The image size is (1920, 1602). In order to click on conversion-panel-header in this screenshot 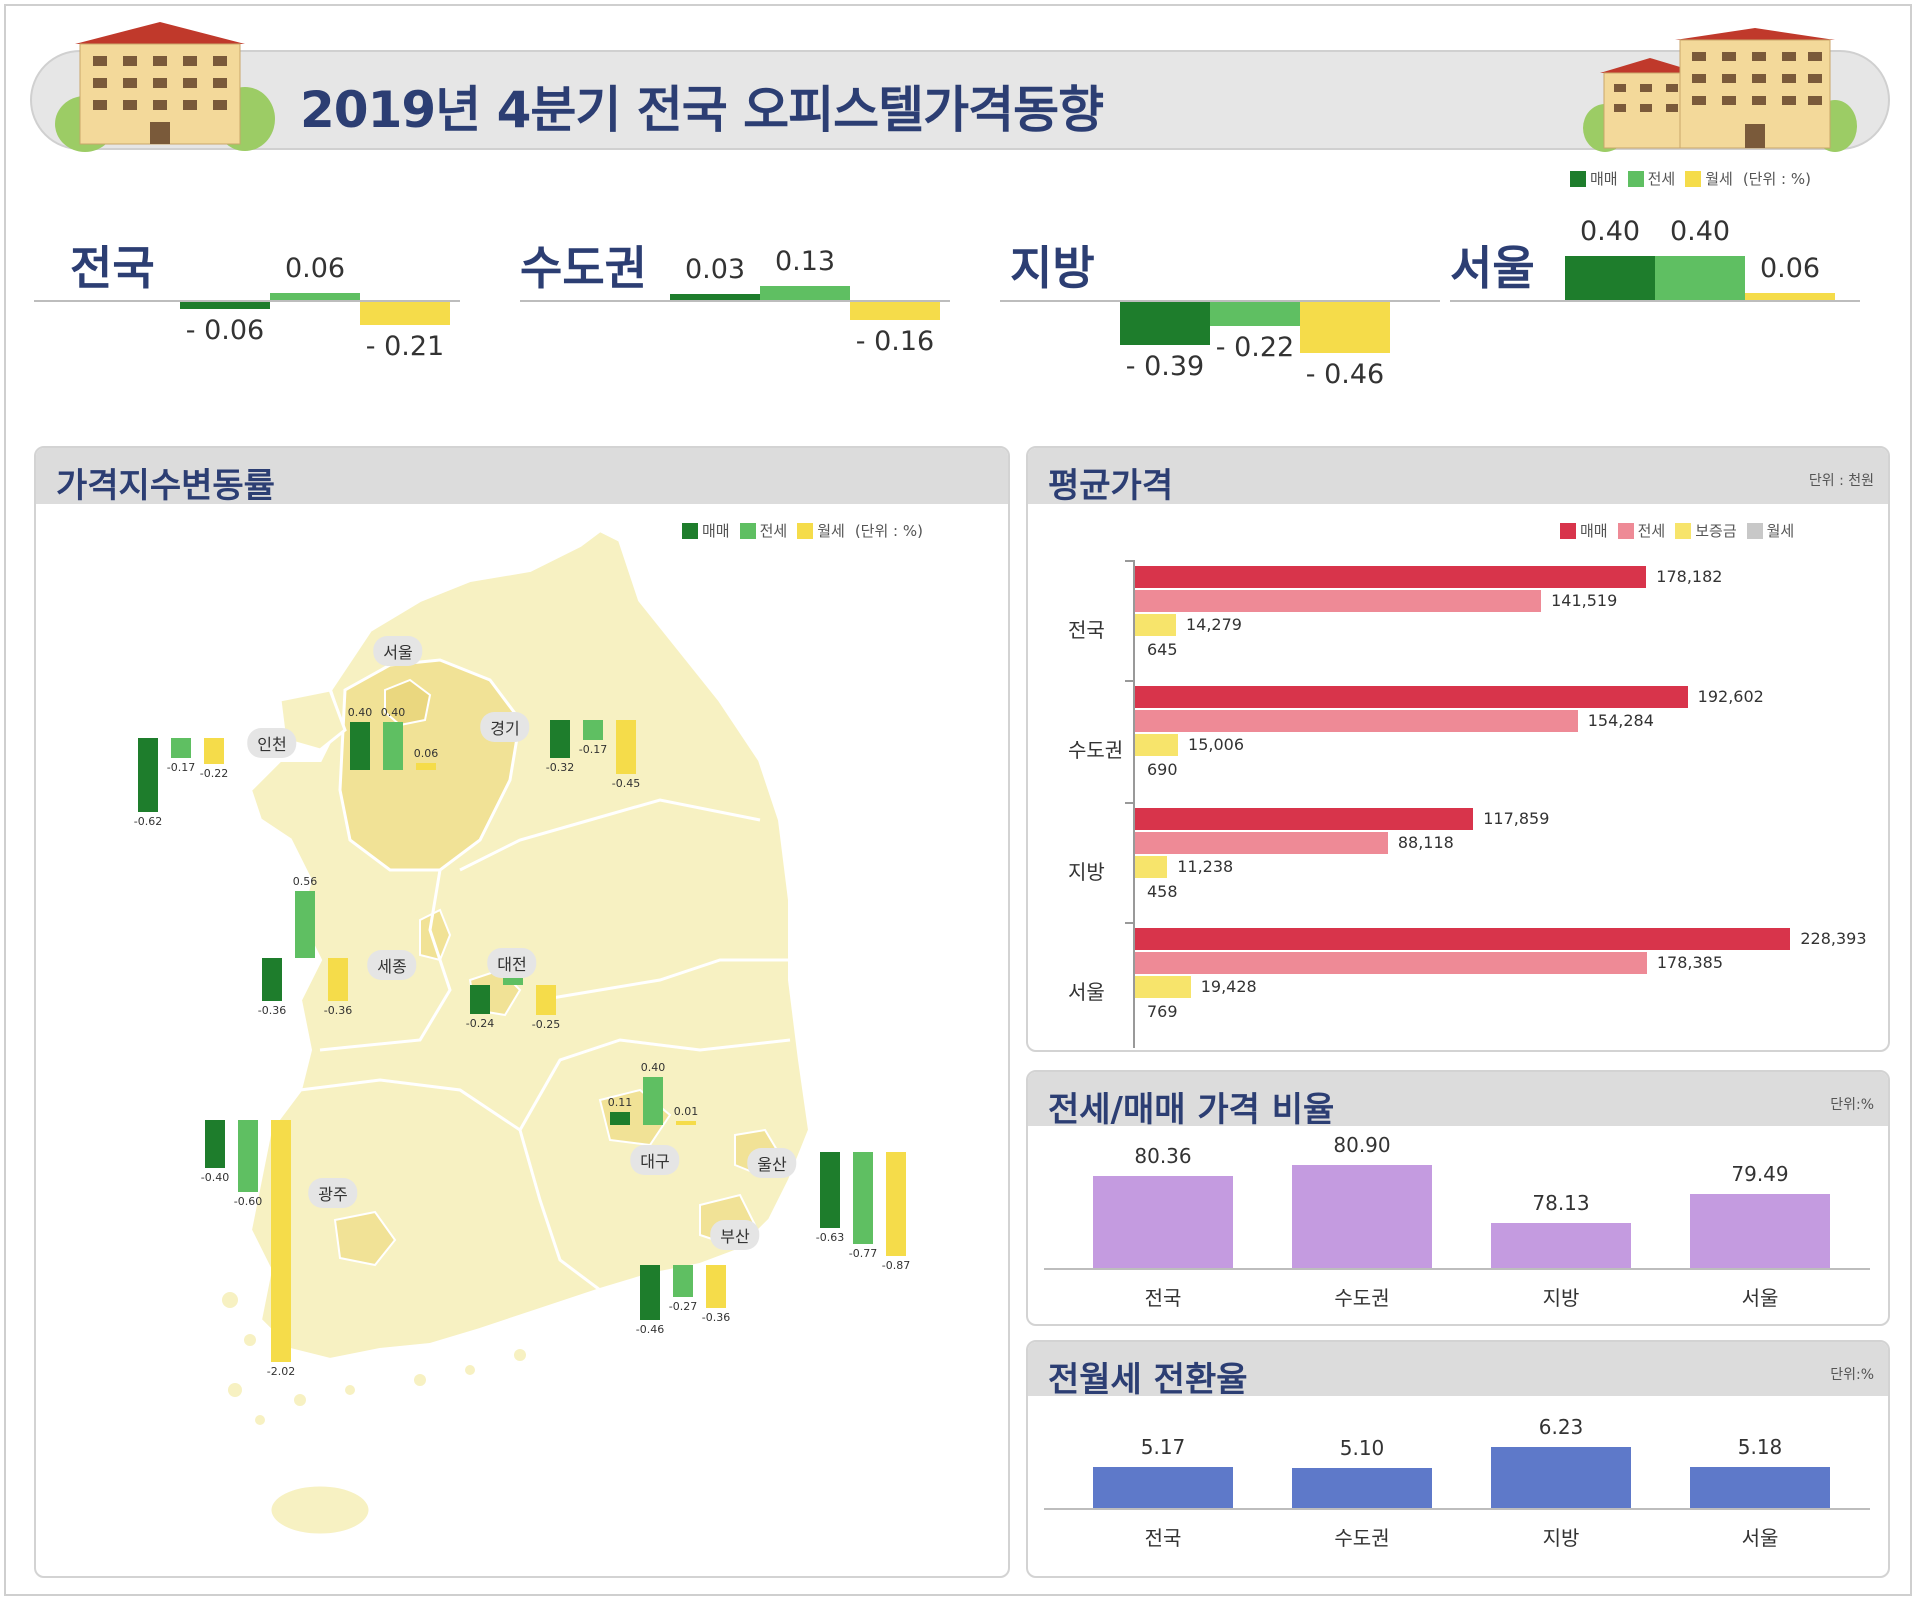, I will do `click(1458, 1369)`.